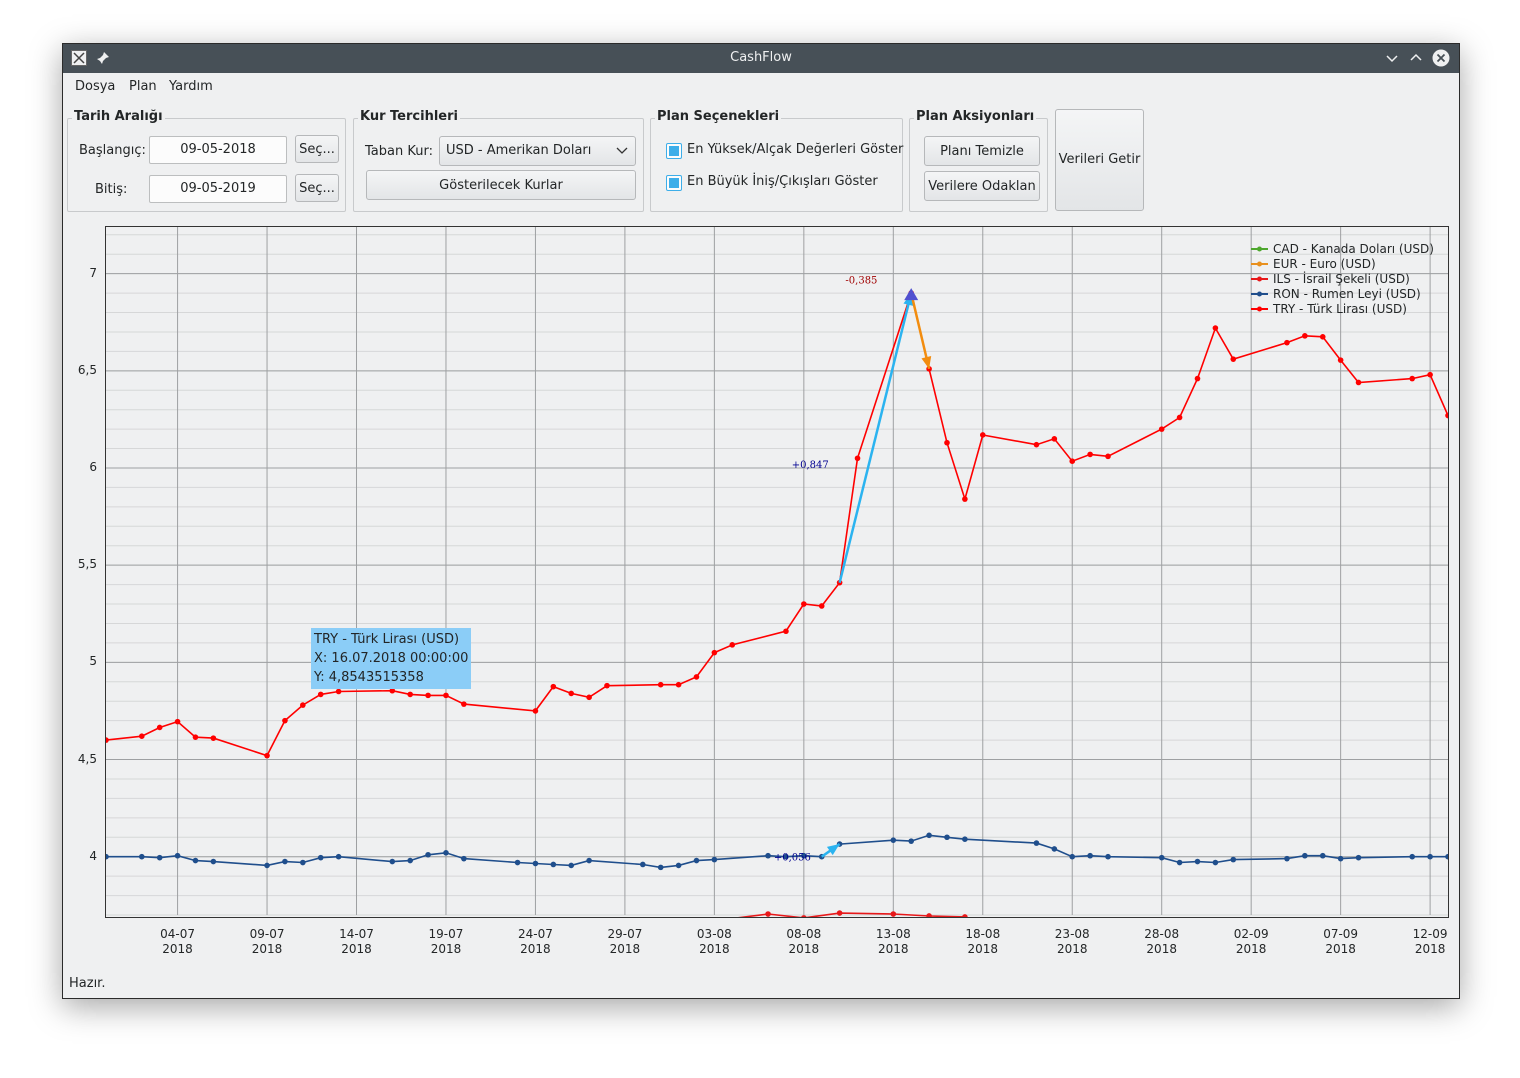  I want to click on chevron-down-icon, so click(1392, 59).